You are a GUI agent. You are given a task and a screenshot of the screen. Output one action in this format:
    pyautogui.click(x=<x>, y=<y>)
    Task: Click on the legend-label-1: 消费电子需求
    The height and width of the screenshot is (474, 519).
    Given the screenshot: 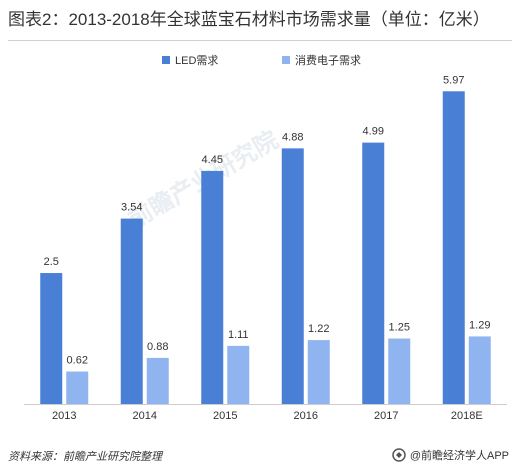 What is the action you would take?
    pyautogui.click(x=328, y=61)
    